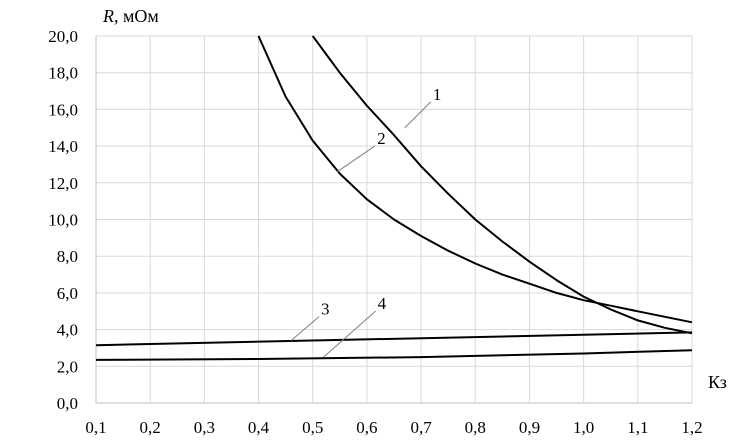  Describe the element at coordinates (108, 16) in the screenshot. I see `y-axis-symbol: R` at that location.